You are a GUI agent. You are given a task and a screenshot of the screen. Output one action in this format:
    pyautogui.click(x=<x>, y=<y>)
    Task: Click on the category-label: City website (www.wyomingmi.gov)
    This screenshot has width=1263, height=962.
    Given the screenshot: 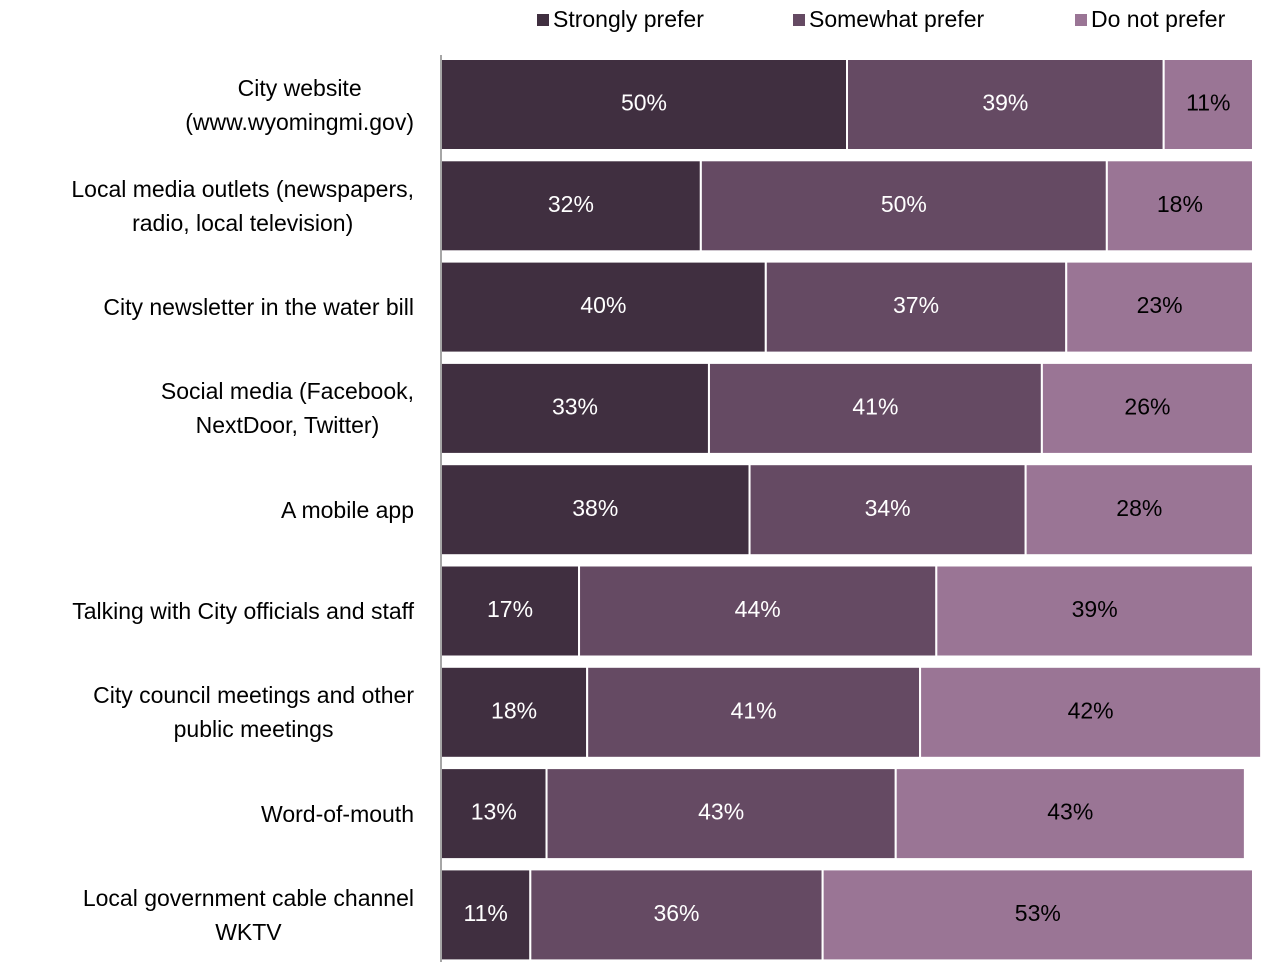 What is the action you would take?
    pyautogui.click(x=207, y=104)
    